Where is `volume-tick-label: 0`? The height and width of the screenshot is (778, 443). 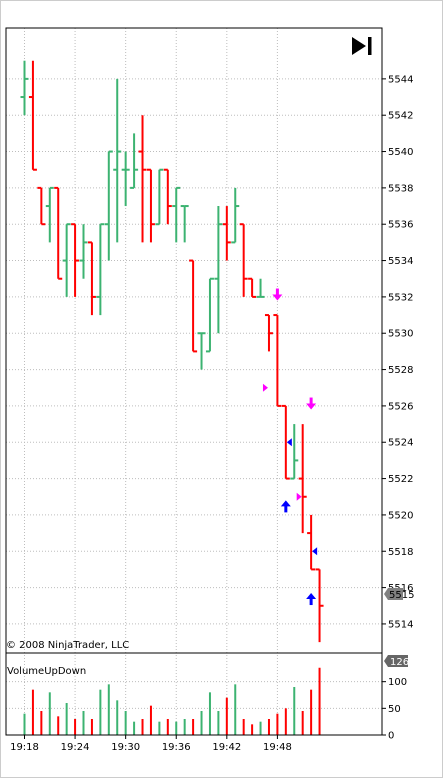
volume-tick-label: 0 is located at coordinates (391, 736).